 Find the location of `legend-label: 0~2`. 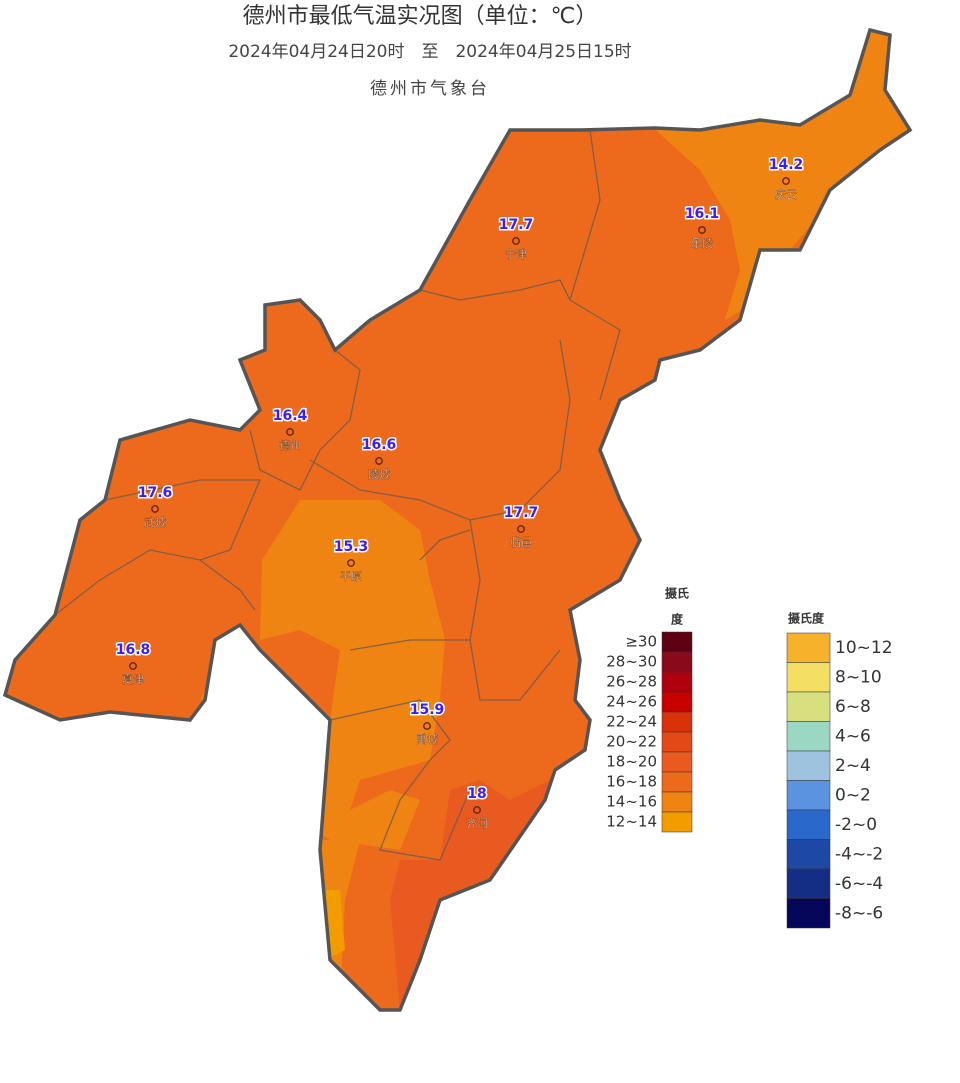

legend-label: 0~2 is located at coordinates (853, 796).